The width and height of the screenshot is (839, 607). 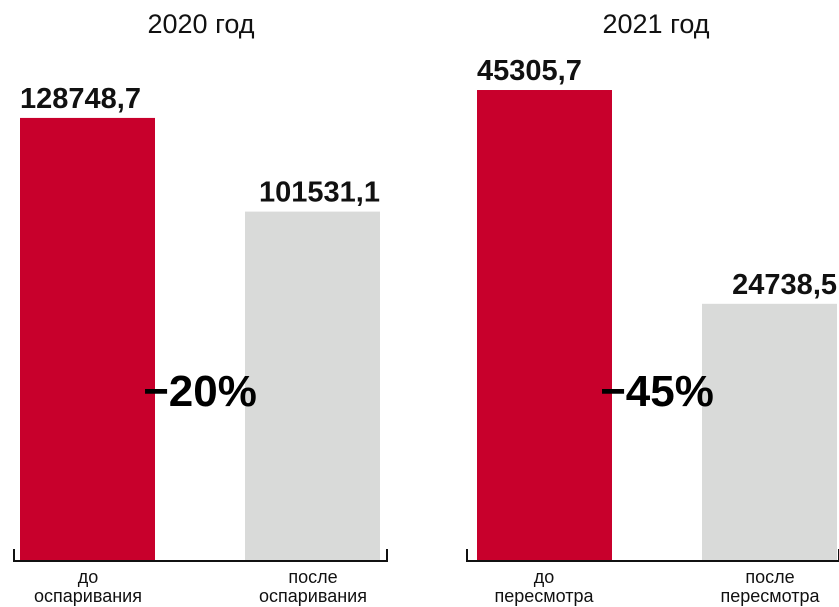 What do you see at coordinates (784, 285) in the screenshot?
I see `data-label: 24738,5` at bounding box center [784, 285].